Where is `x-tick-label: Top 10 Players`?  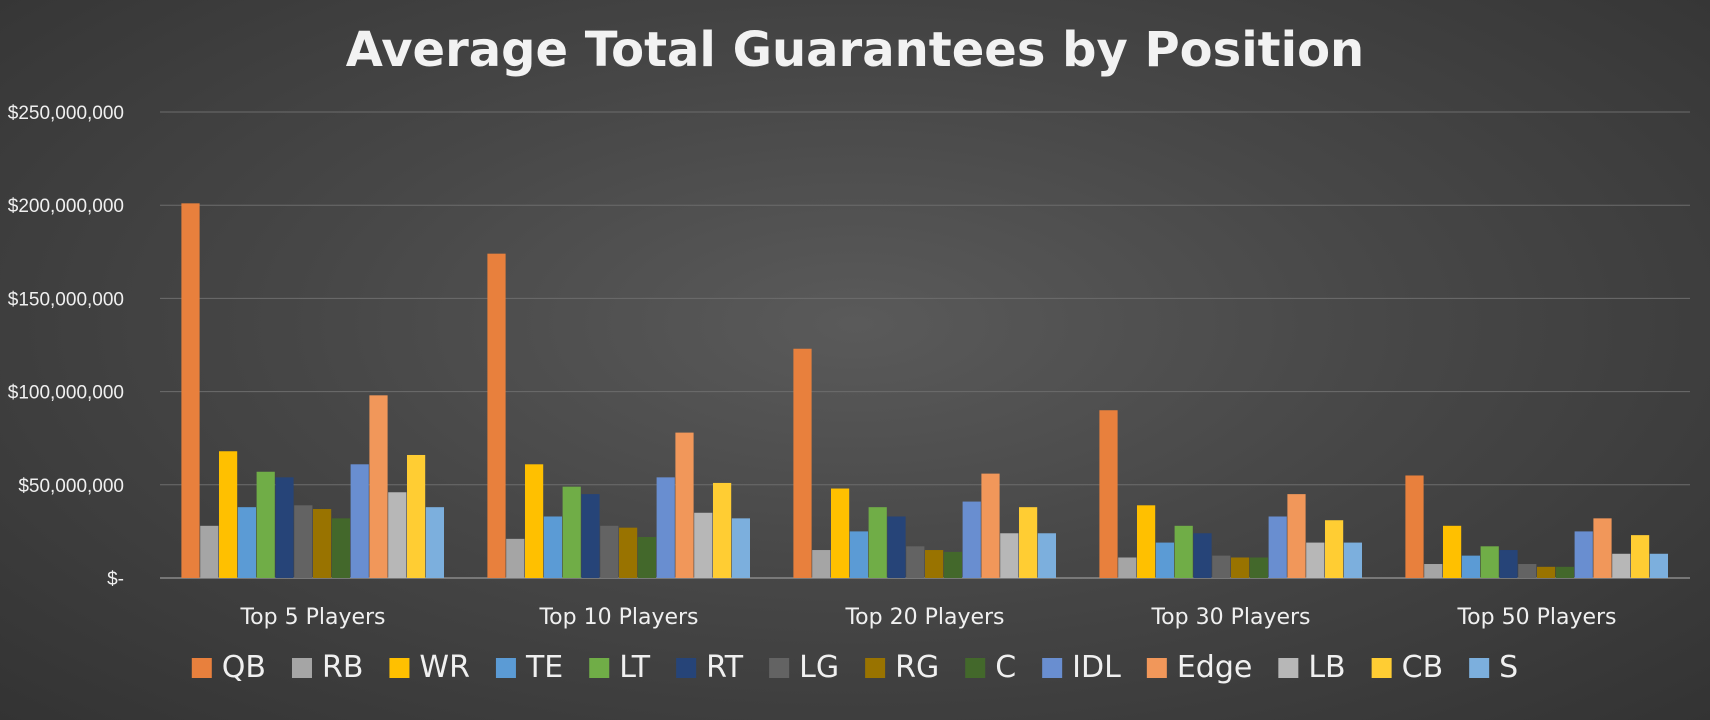
x-tick-label: Top 10 Players is located at coordinates (618, 617).